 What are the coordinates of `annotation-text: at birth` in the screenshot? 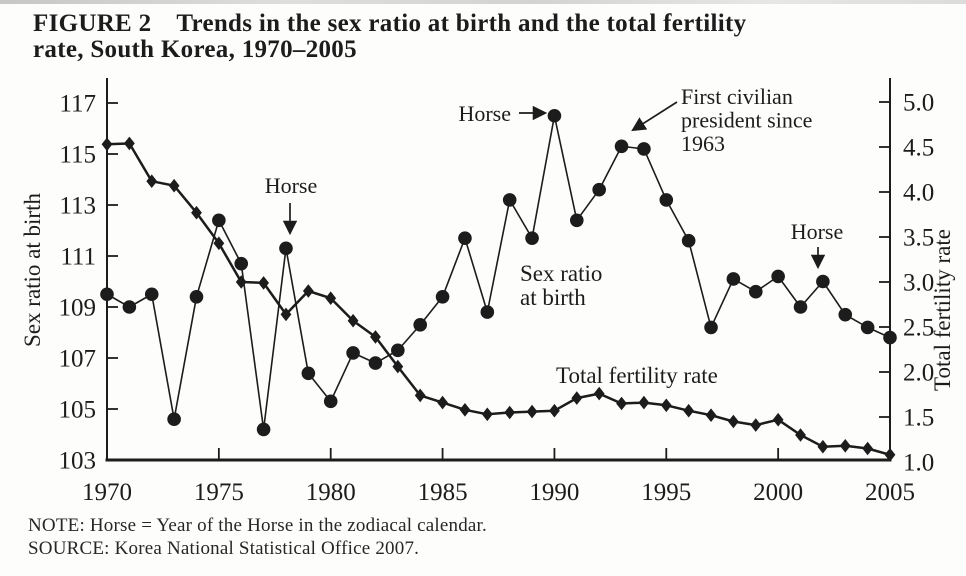 It's located at (553, 297).